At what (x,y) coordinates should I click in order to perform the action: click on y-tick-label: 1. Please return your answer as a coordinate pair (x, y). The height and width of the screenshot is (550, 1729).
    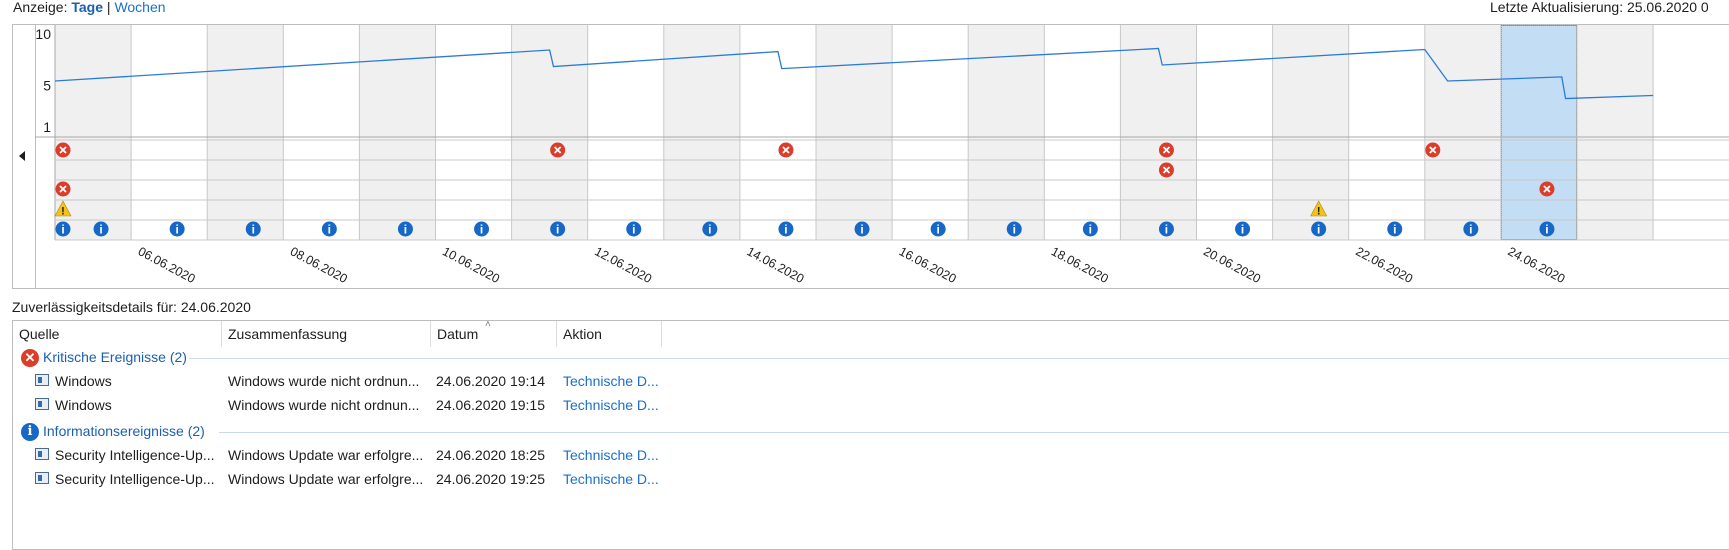
    Looking at the image, I should click on (47, 127).